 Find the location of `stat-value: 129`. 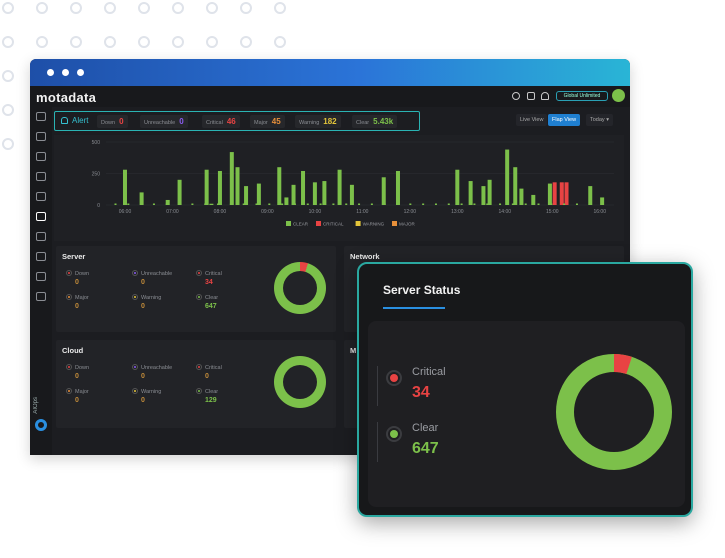

stat-value: 129 is located at coordinates (211, 400).